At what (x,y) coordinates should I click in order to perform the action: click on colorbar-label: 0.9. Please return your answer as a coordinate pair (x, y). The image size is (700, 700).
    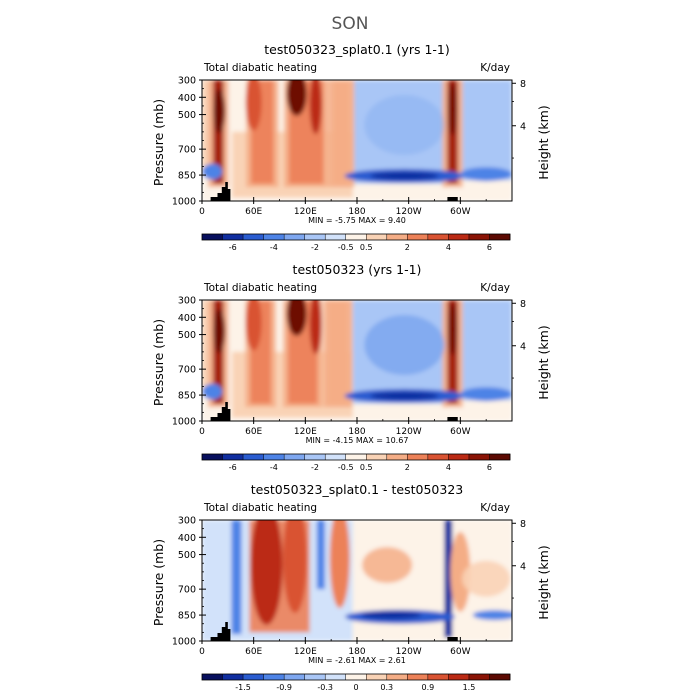
    Looking at the image, I should click on (427, 687).